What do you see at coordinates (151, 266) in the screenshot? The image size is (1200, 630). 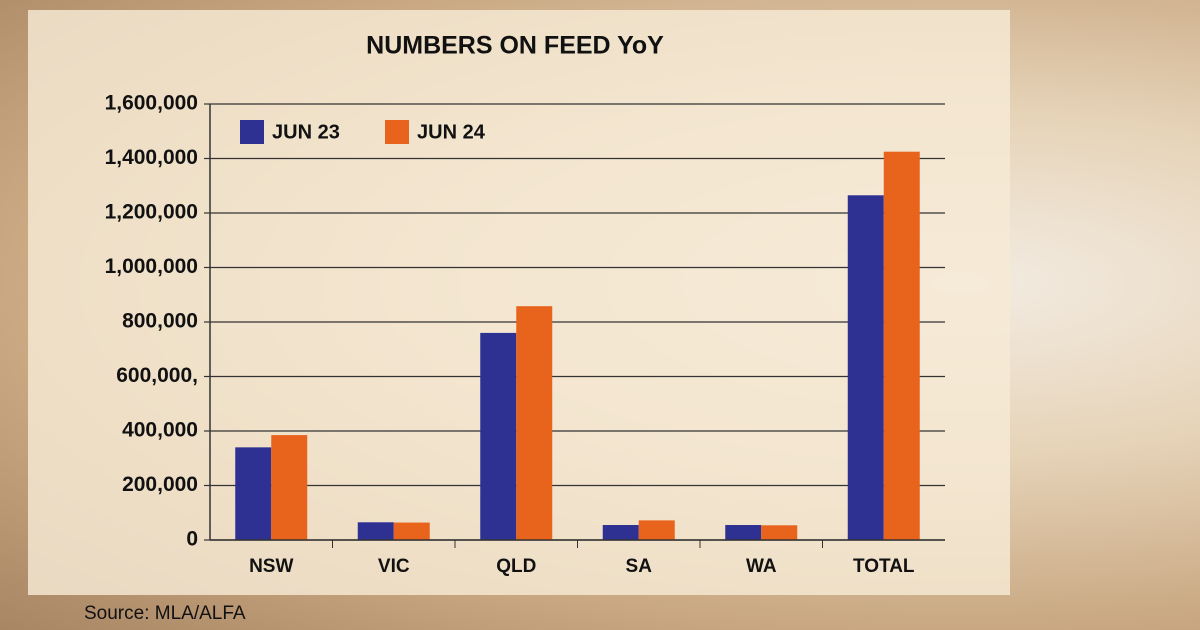 I see `y-tick-label: 1,000,000` at bounding box center [151, 266].